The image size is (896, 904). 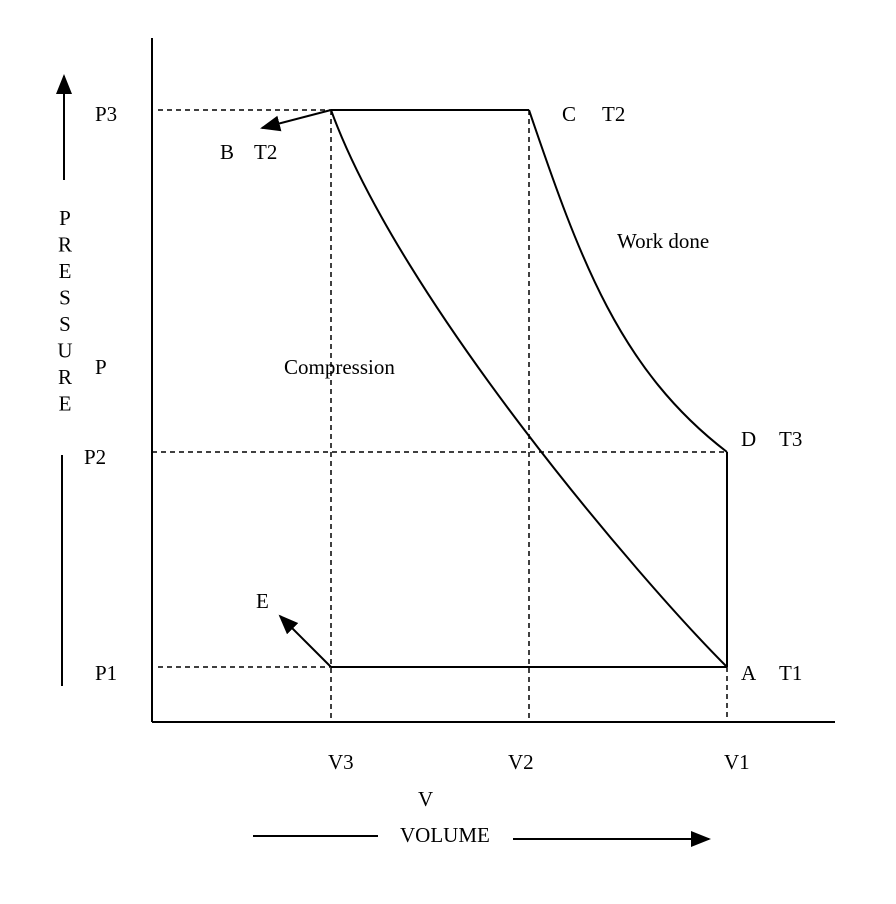 What do you see at coordinates (339, 367) in the screenshot?
I see `annotation: Compression` at bounding box center [339, 367].